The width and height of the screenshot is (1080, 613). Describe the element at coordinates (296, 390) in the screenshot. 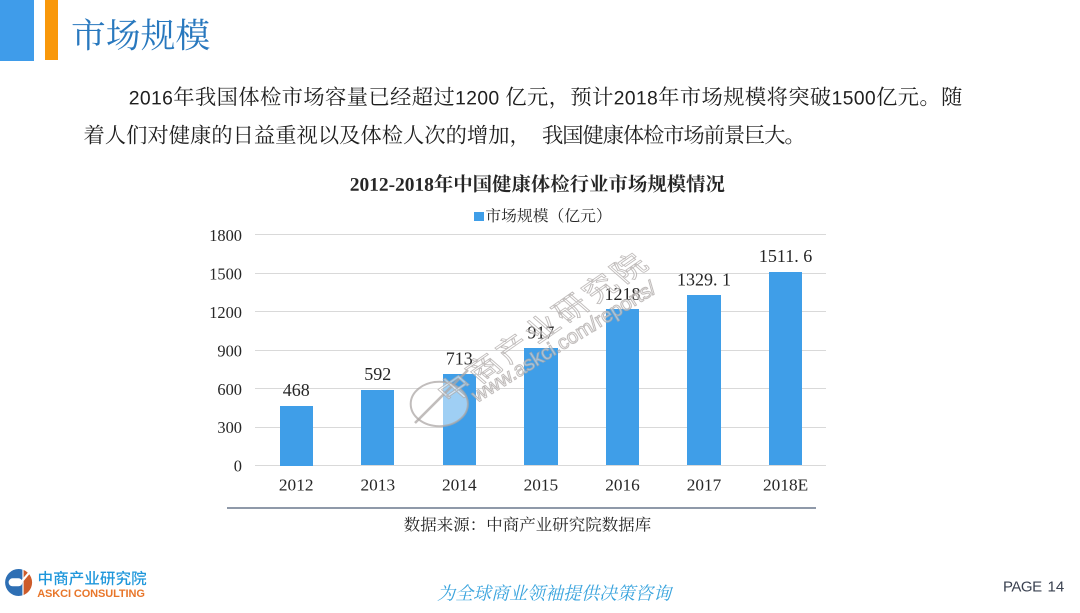

I see `svg-text: 468` at that location.